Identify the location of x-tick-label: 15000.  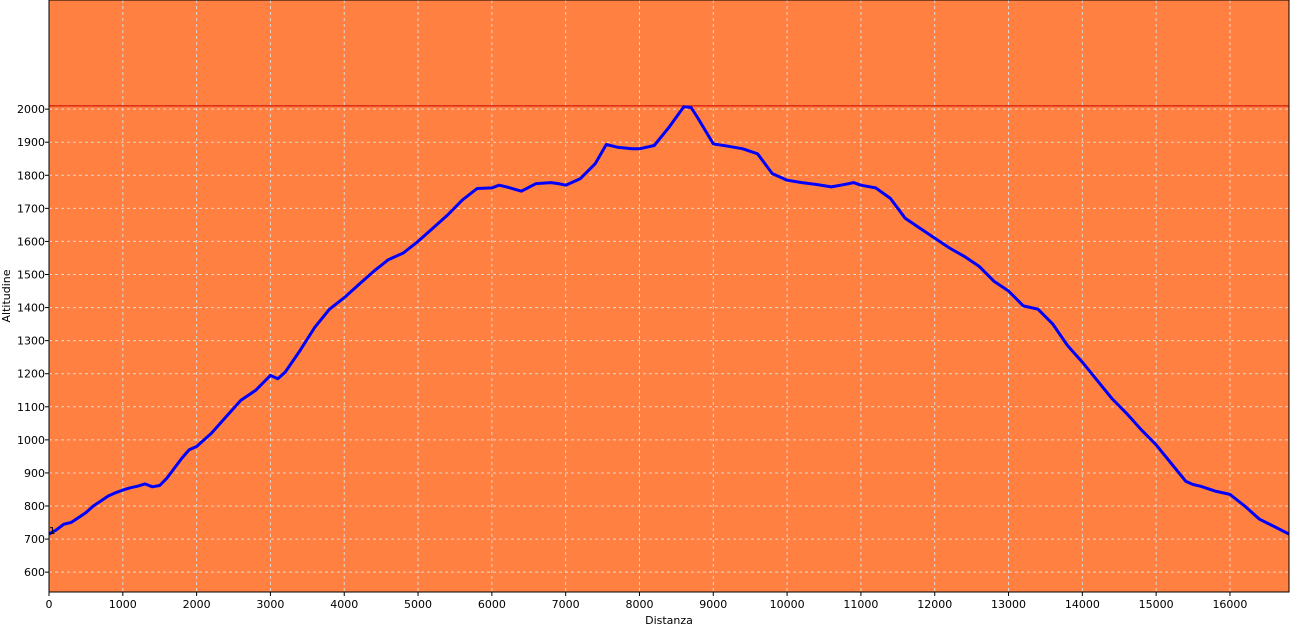
(1156, 604).